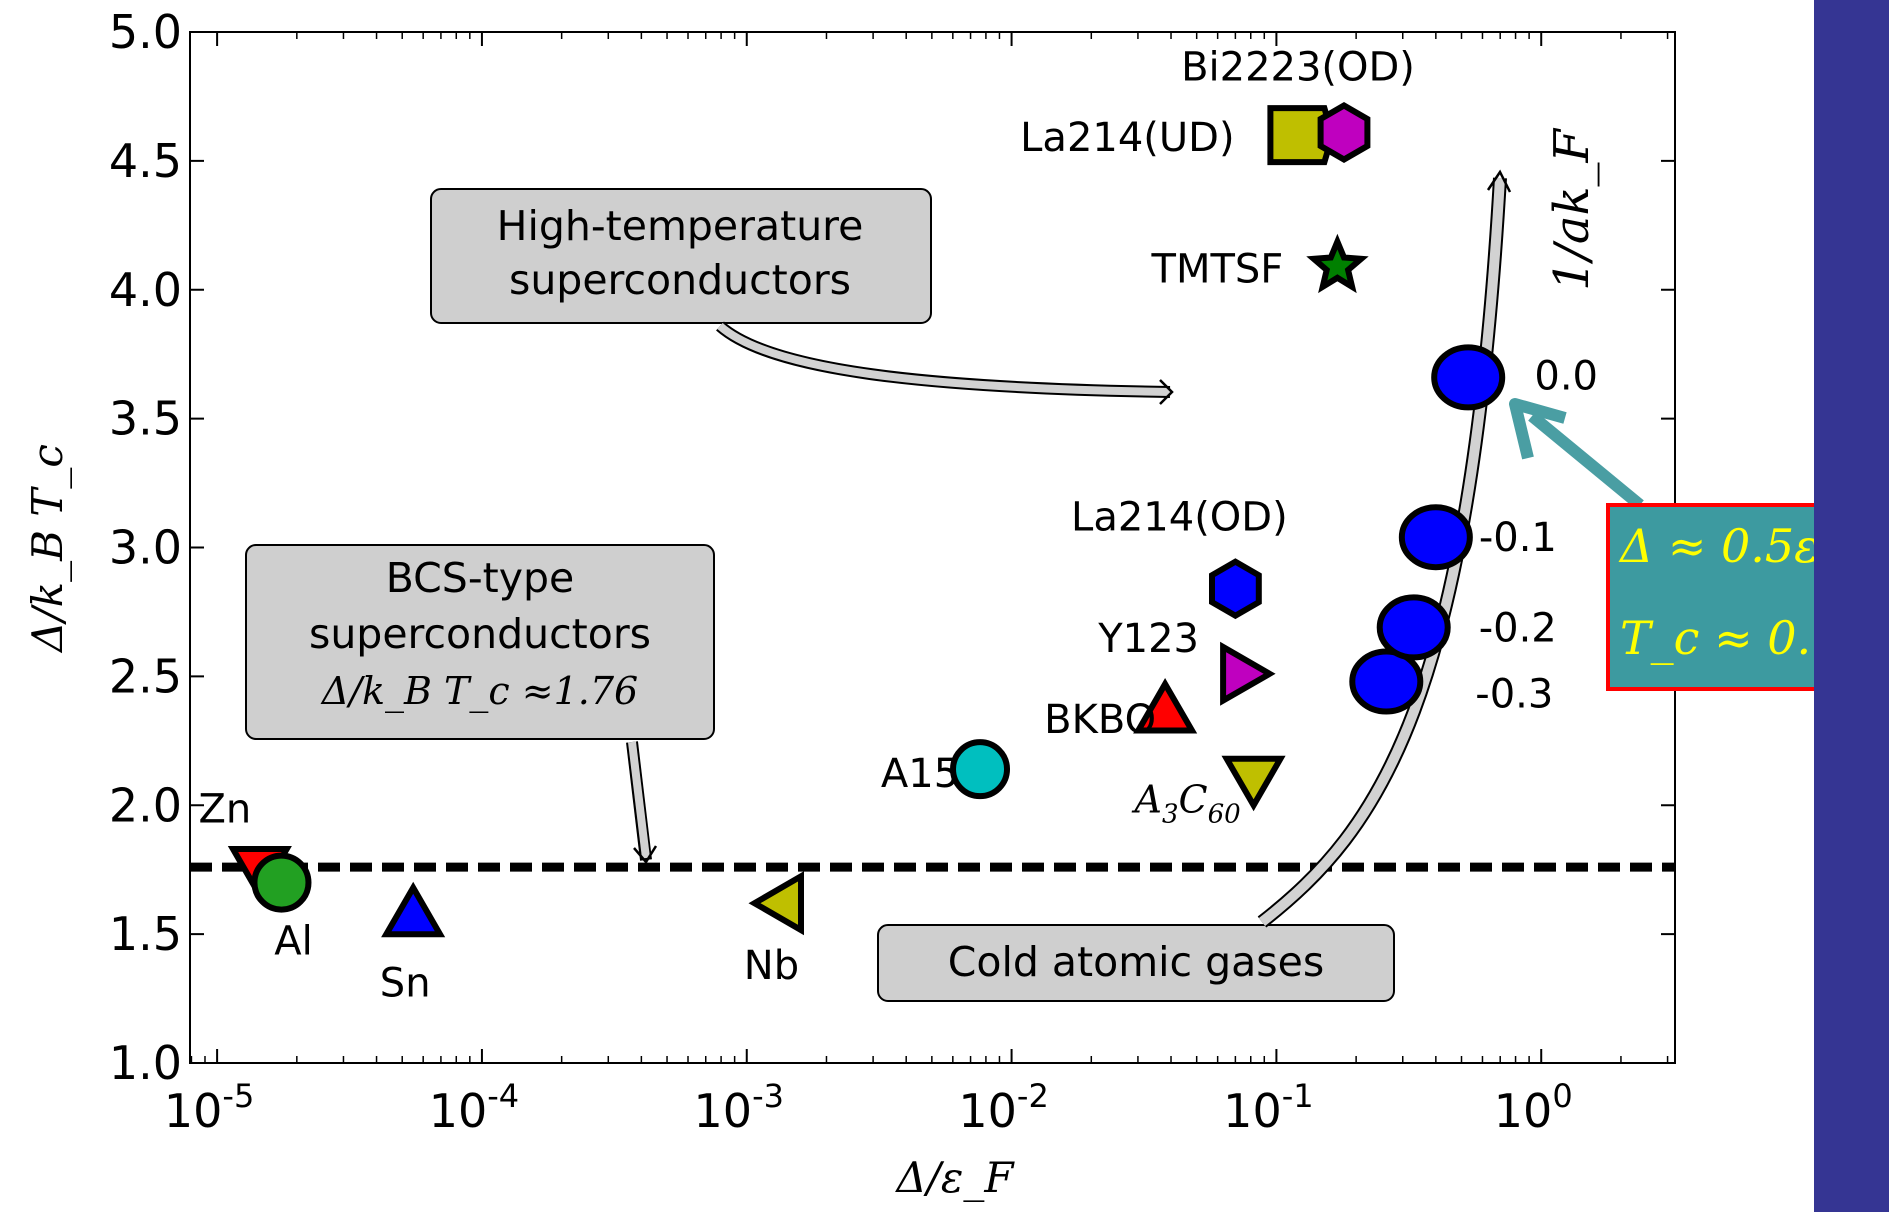  What do you see at coordinates (293, 942) in the screenshot?
I see `label-al: Al` at bounding box center [293, 942].